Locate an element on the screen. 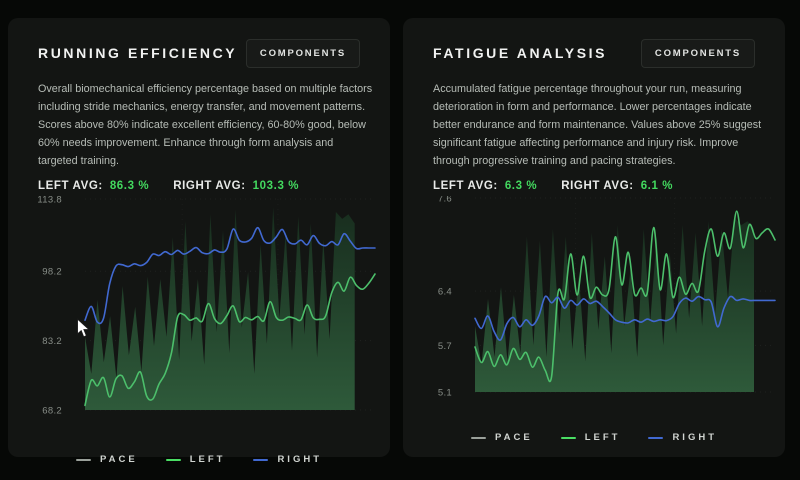 Image resolution: width=800 pixels, height=480 pixels. avg-stats-row: LEFT AVG: 6.3 % RIGHT AVG: 6.1 % is located at coordinates (594, 186).